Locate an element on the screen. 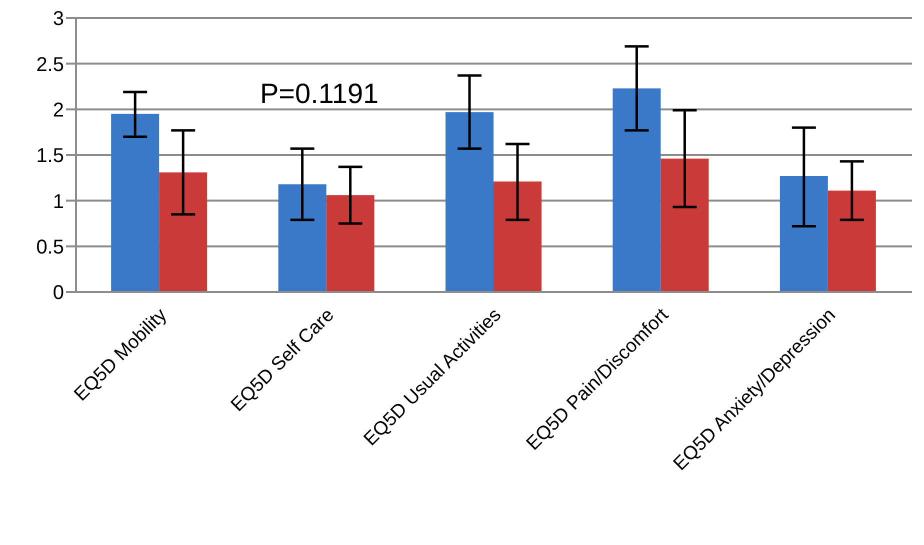  y-tick-label: 3 is located at coordinates (58, 19).